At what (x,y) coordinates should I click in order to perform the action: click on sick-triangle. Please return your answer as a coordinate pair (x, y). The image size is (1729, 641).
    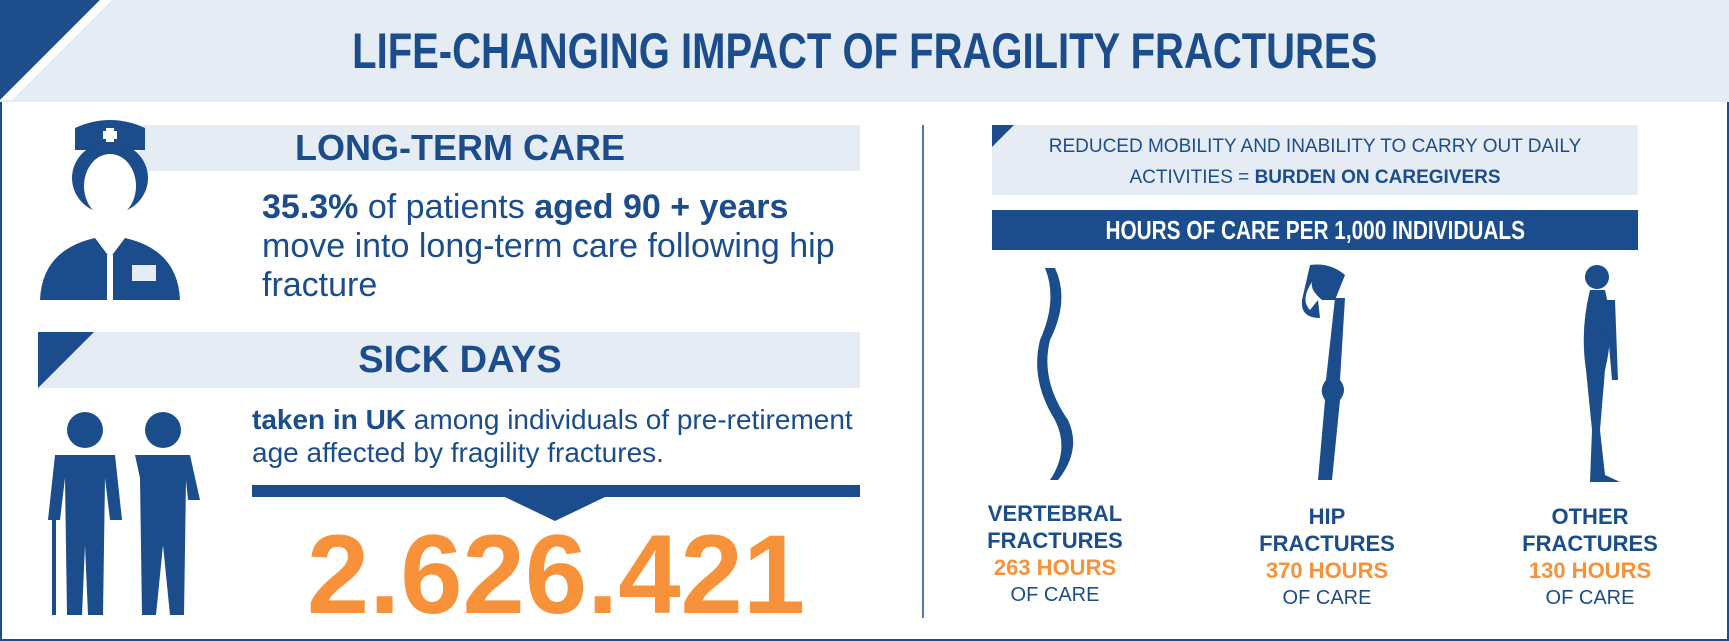
    Looking at the image, I should click on (66, 360).